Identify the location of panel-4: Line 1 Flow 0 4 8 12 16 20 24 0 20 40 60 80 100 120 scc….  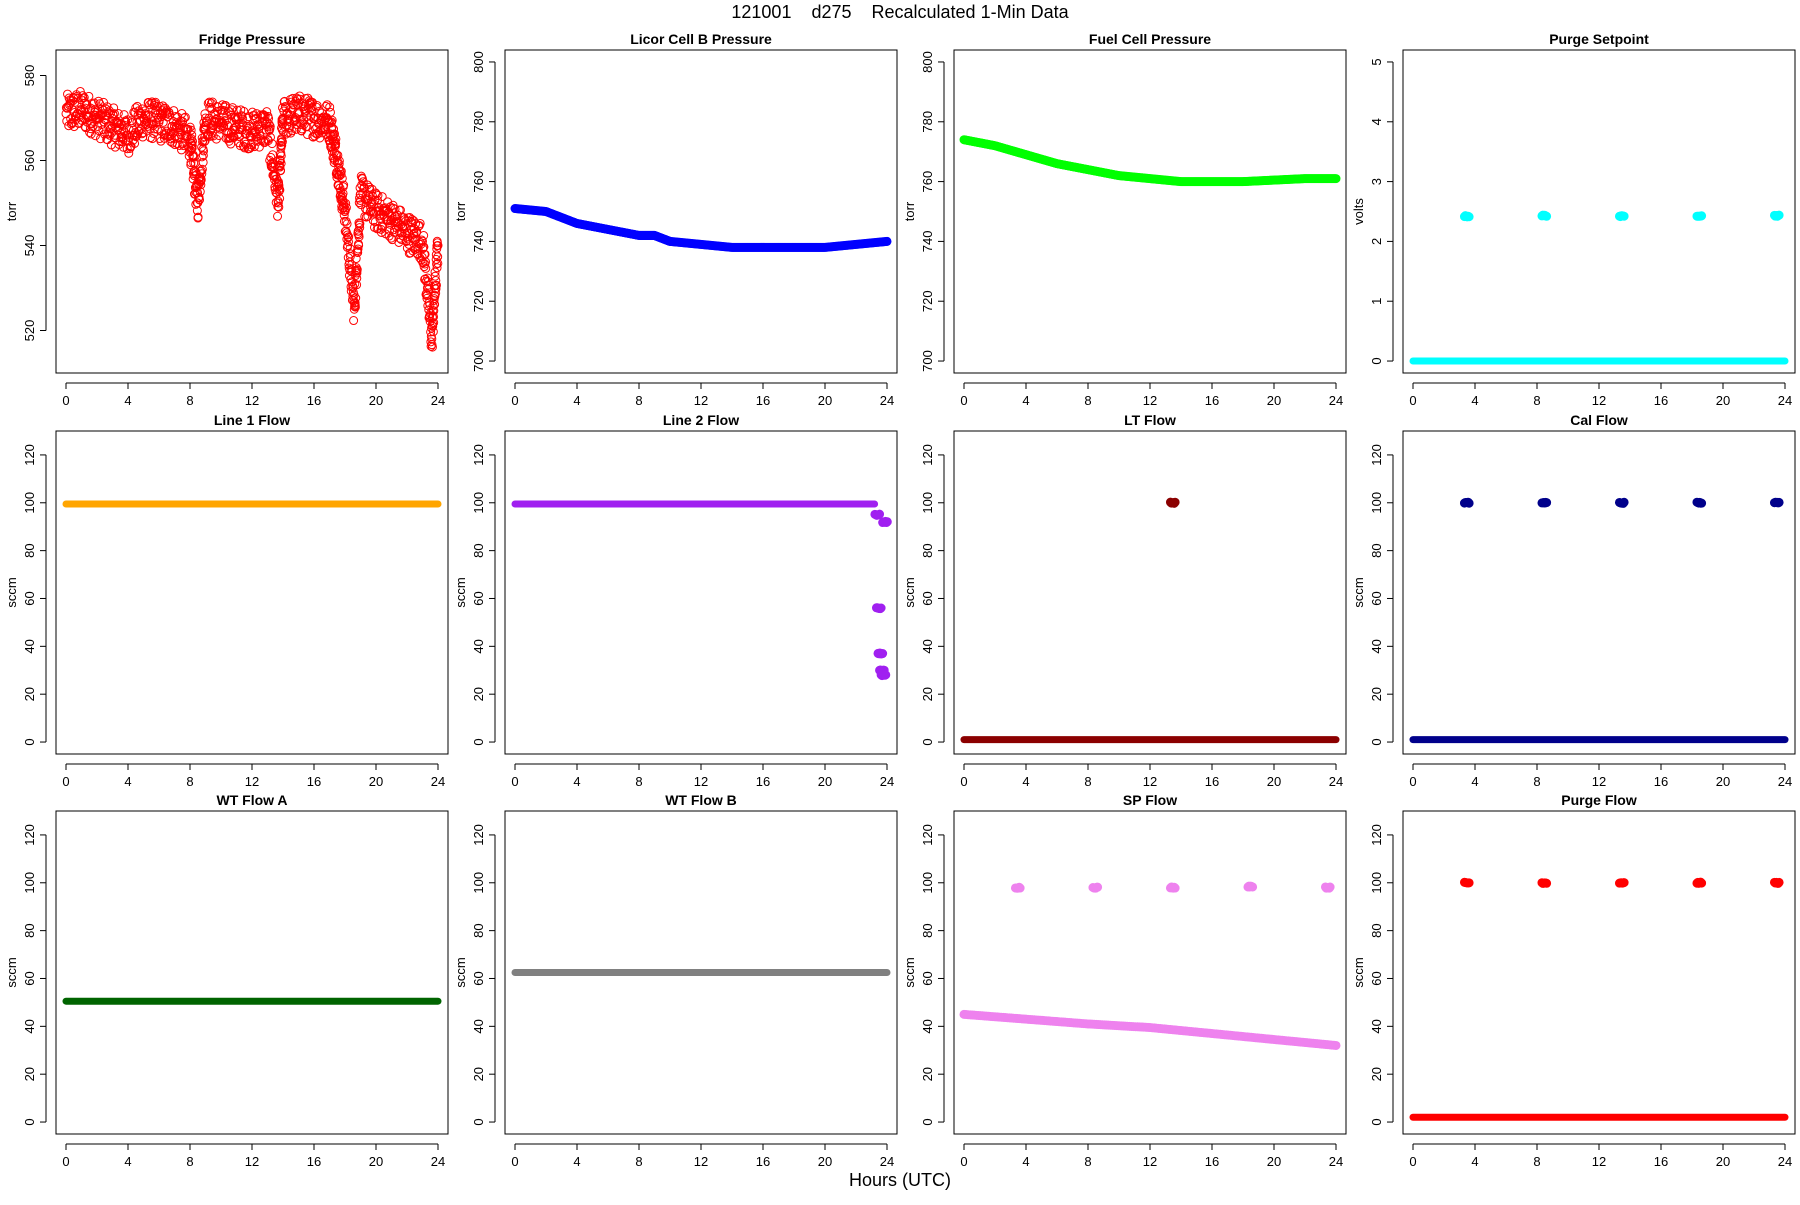
(226, 600).